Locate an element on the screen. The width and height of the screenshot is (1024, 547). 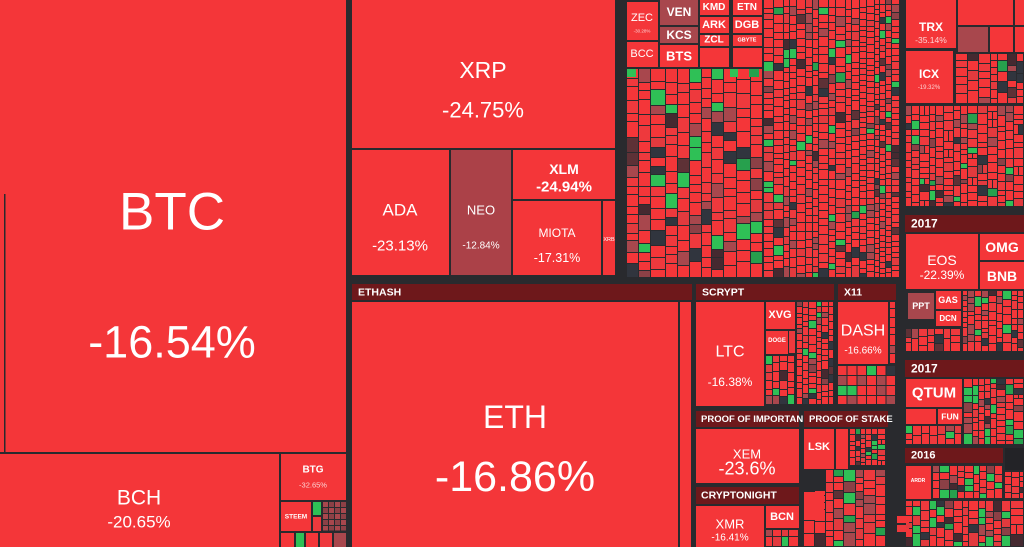
svg-text: XRB is located at coordinates (609, 240).